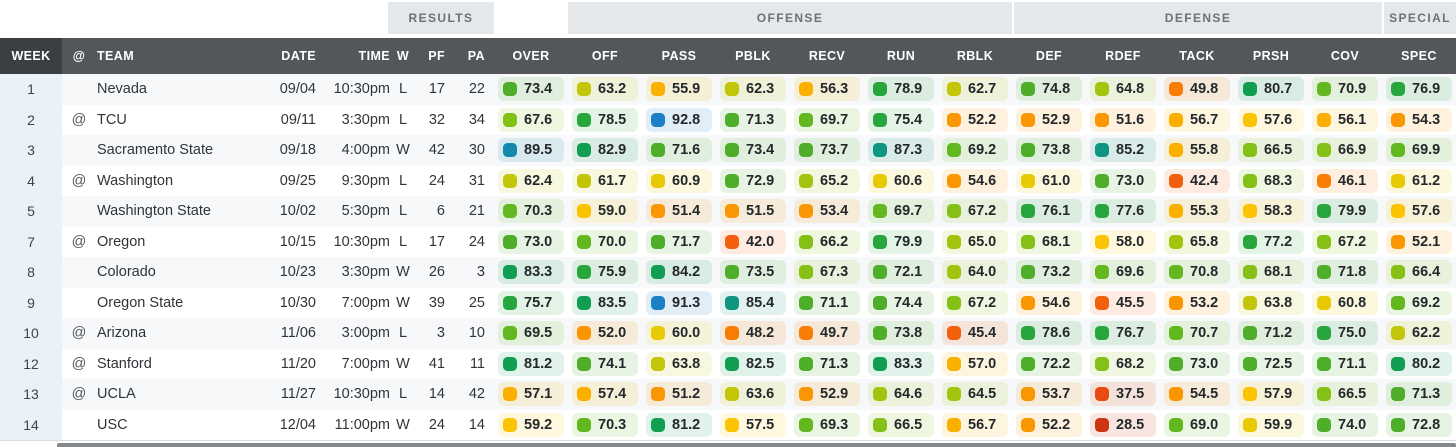 The image size is (1456, 447). What do you see at coordinates (436, 56) in the screenshot?
I see `col-header-pf: PF` at bounding box center [436, 56].